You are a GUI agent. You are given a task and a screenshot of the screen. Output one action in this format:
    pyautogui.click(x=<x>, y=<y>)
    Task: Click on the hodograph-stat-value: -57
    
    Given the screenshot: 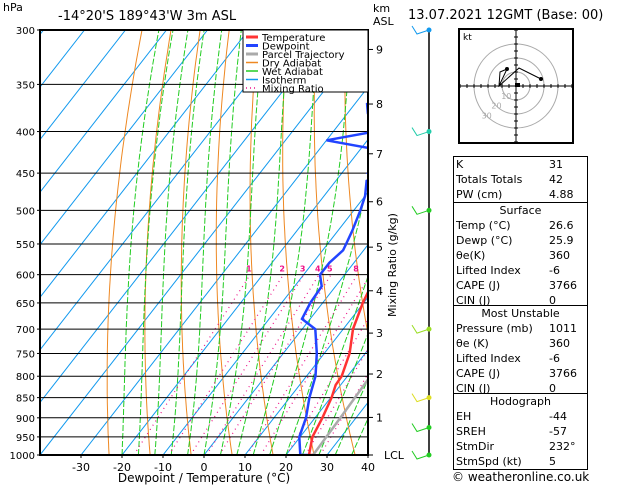 What is the action you would take?
    pyautogui.click(x=558, y=431)
    